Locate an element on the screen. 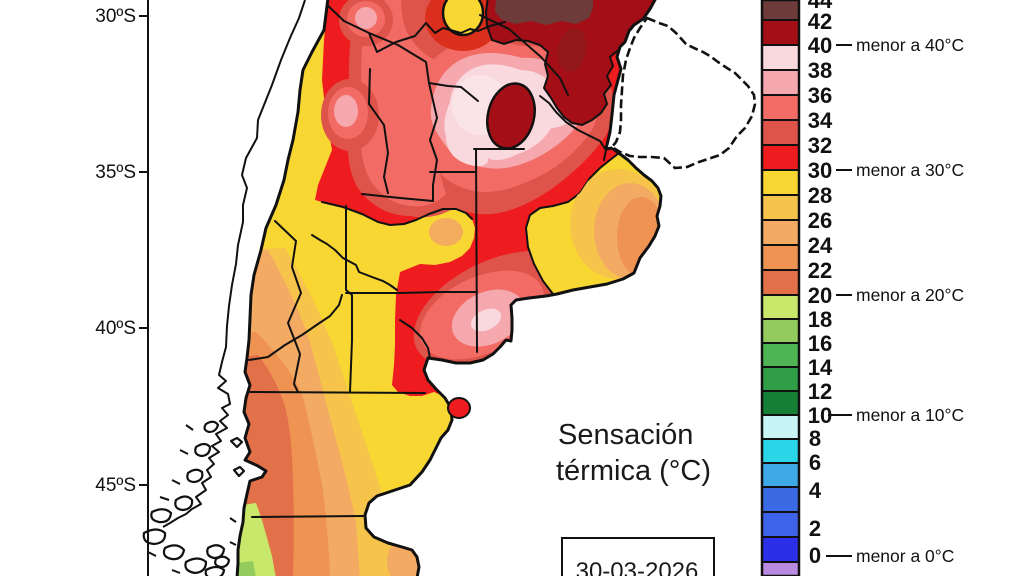 This screenshot has height=576, width=1024. svg-text: 40ºS is located at coordinates (115, 328).